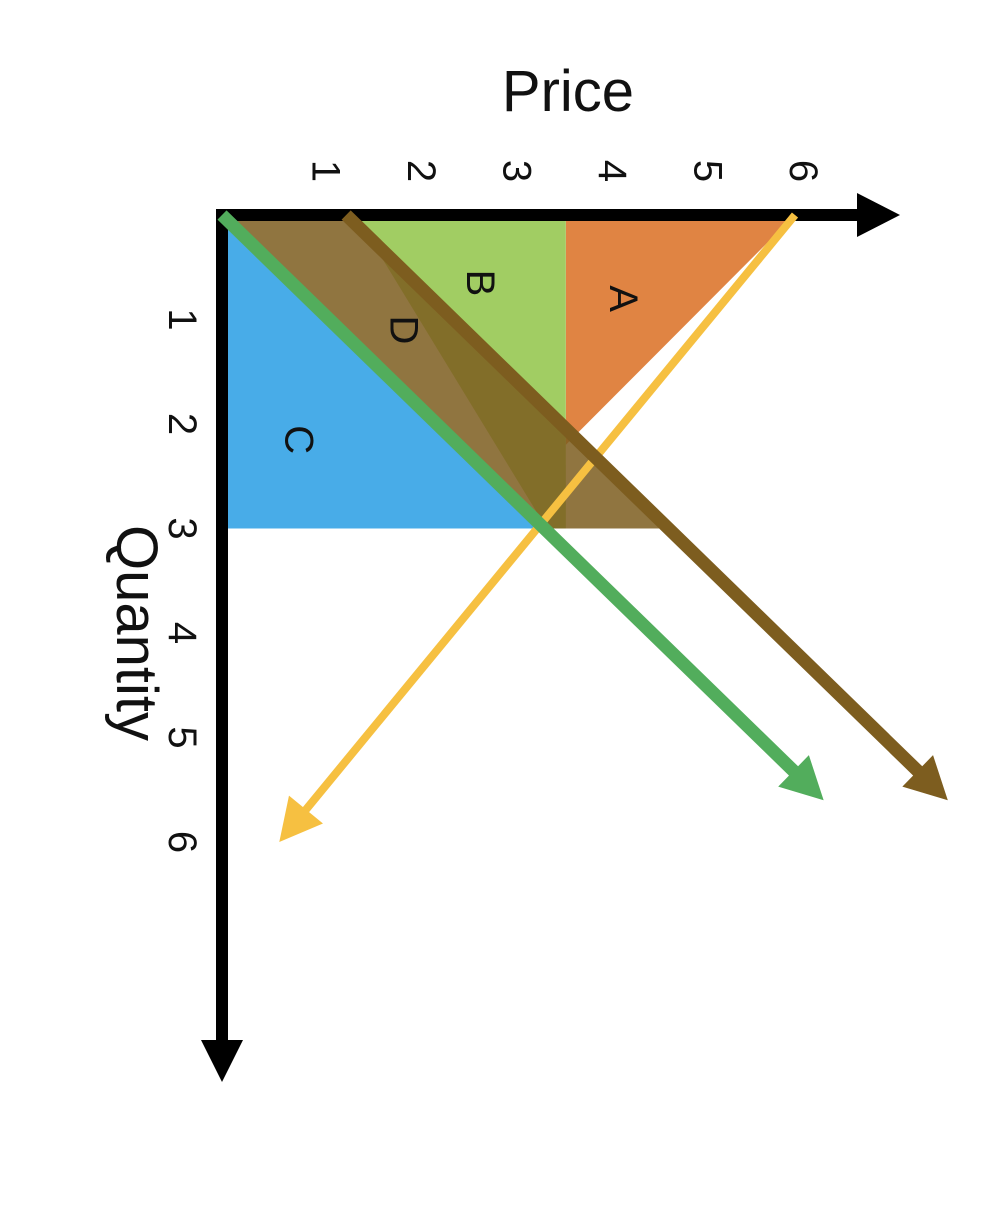 The width and height of the screenshot is (1000, 1220). Describe the element at coordinates (517, 171) in the screenshot. I see `price-tick-3: 3` at that location.